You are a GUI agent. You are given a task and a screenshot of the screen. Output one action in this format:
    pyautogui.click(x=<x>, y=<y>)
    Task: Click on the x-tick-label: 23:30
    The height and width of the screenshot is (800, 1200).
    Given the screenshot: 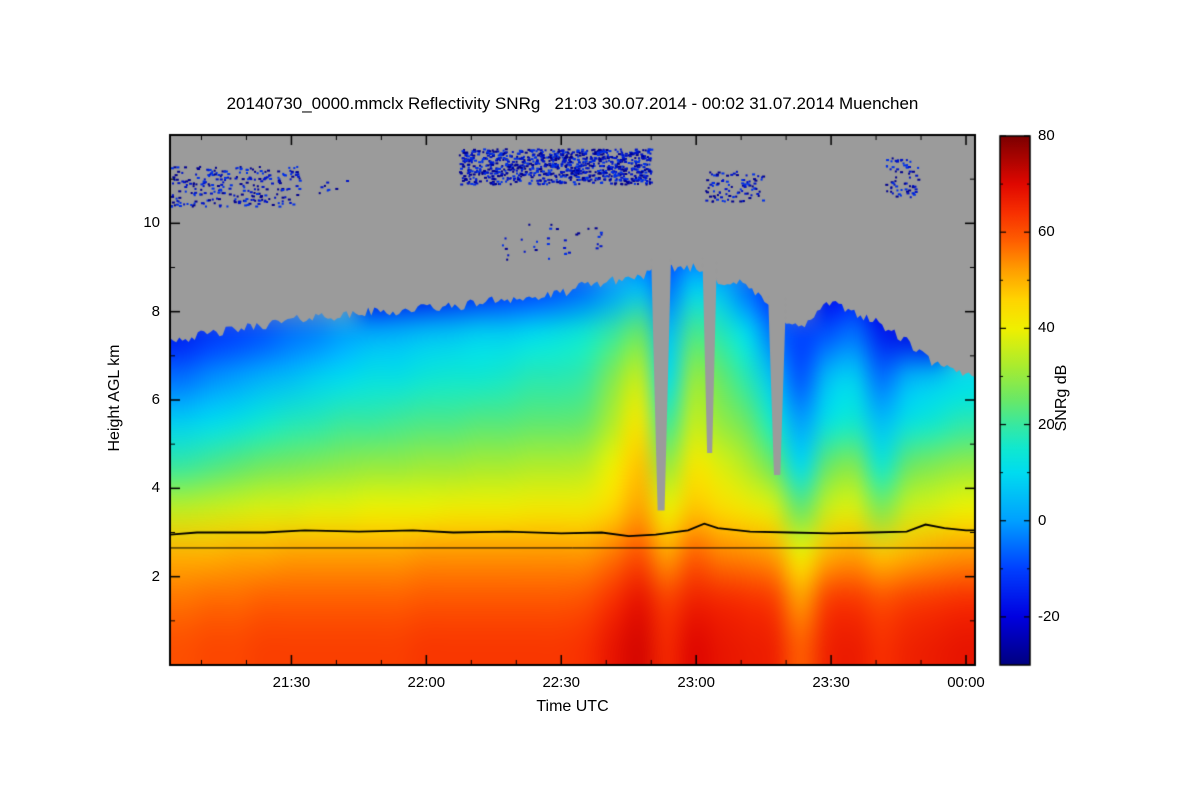 What is the action you would take?
    pyautogui.click(x=831, y=682)
    